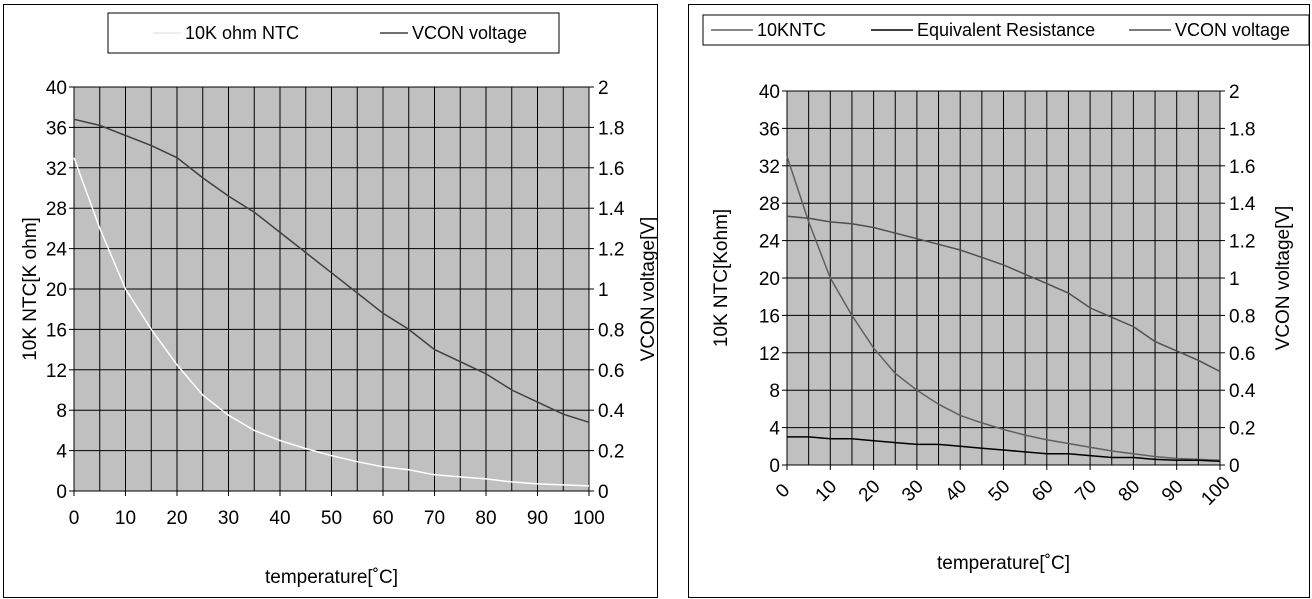  I want to click on y-axis-title: 10K NTC[Kohm], so click(721, 278).